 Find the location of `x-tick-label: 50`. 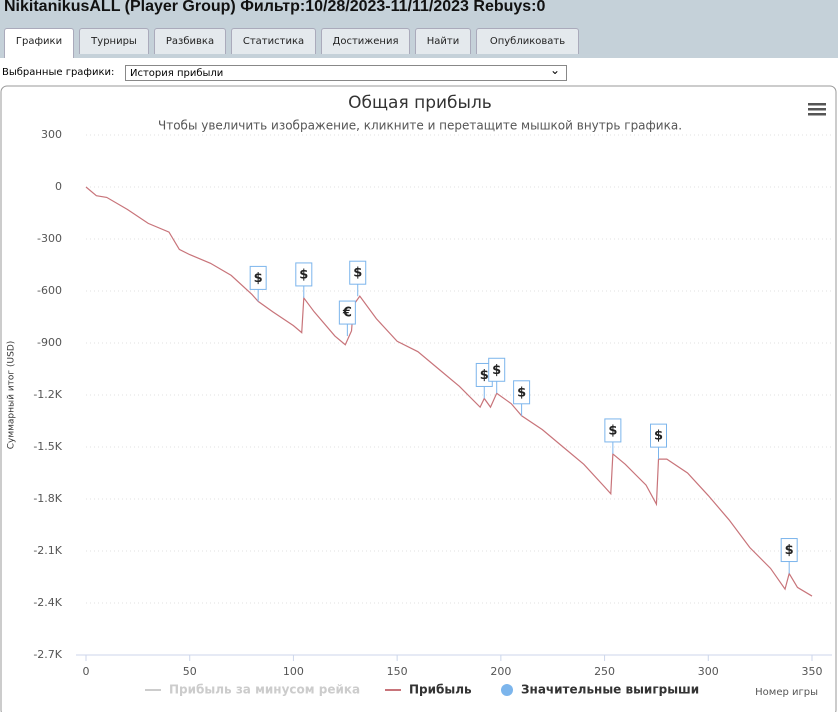

x-tick-label: 50 is located at coordinates (190, 671).